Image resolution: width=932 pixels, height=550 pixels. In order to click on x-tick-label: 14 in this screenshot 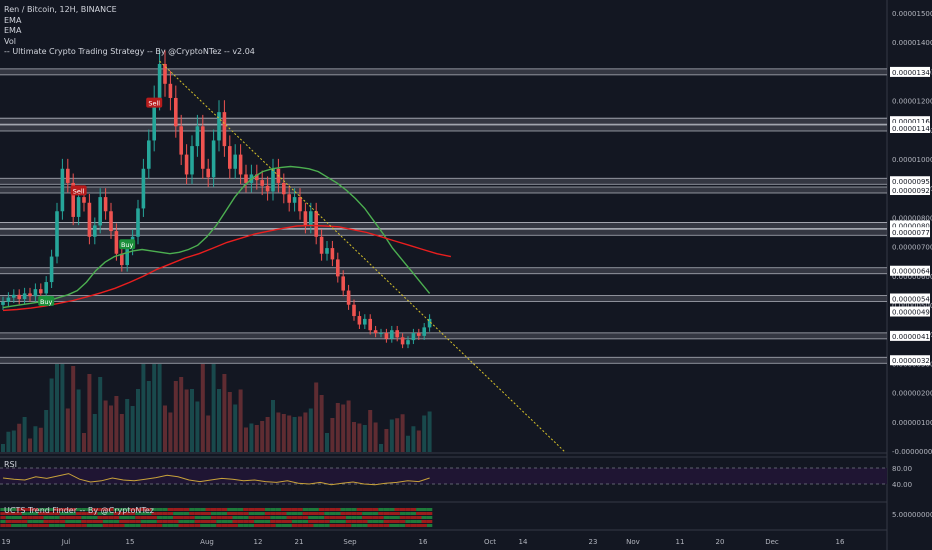, I will do `click(523, 542)`.